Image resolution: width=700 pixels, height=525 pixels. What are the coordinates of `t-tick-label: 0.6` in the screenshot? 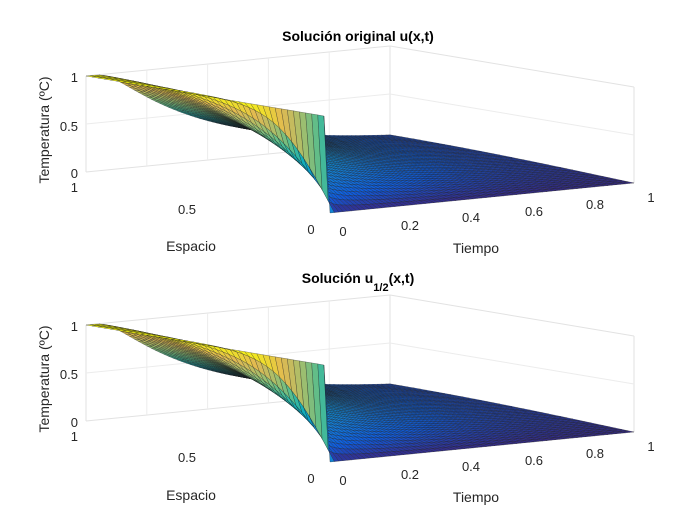 It's located at (534, 211).